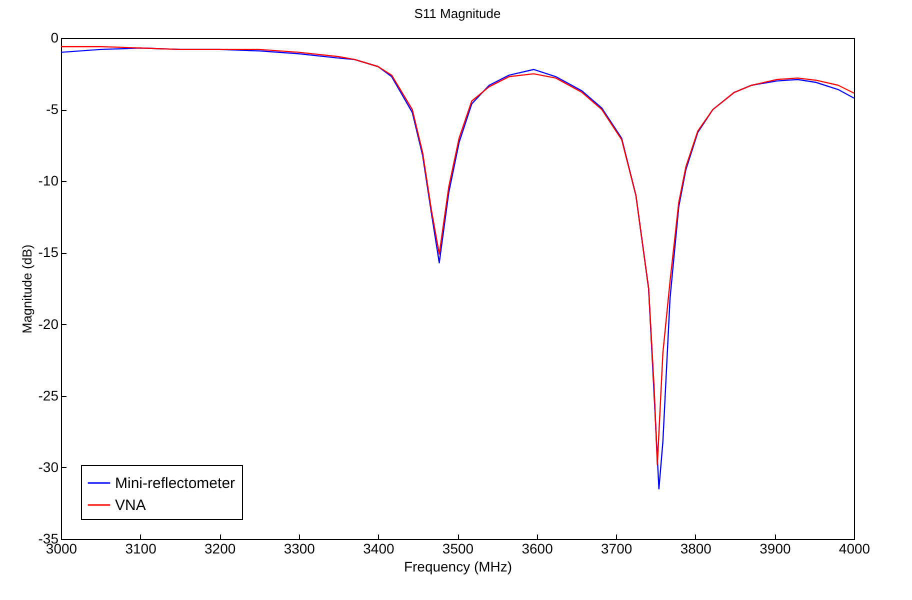 This screenshot has height=600, width=912. Describe the element at coordinates (52, 109) in the screenshot. I see `y-tick-label: -5` at that location.